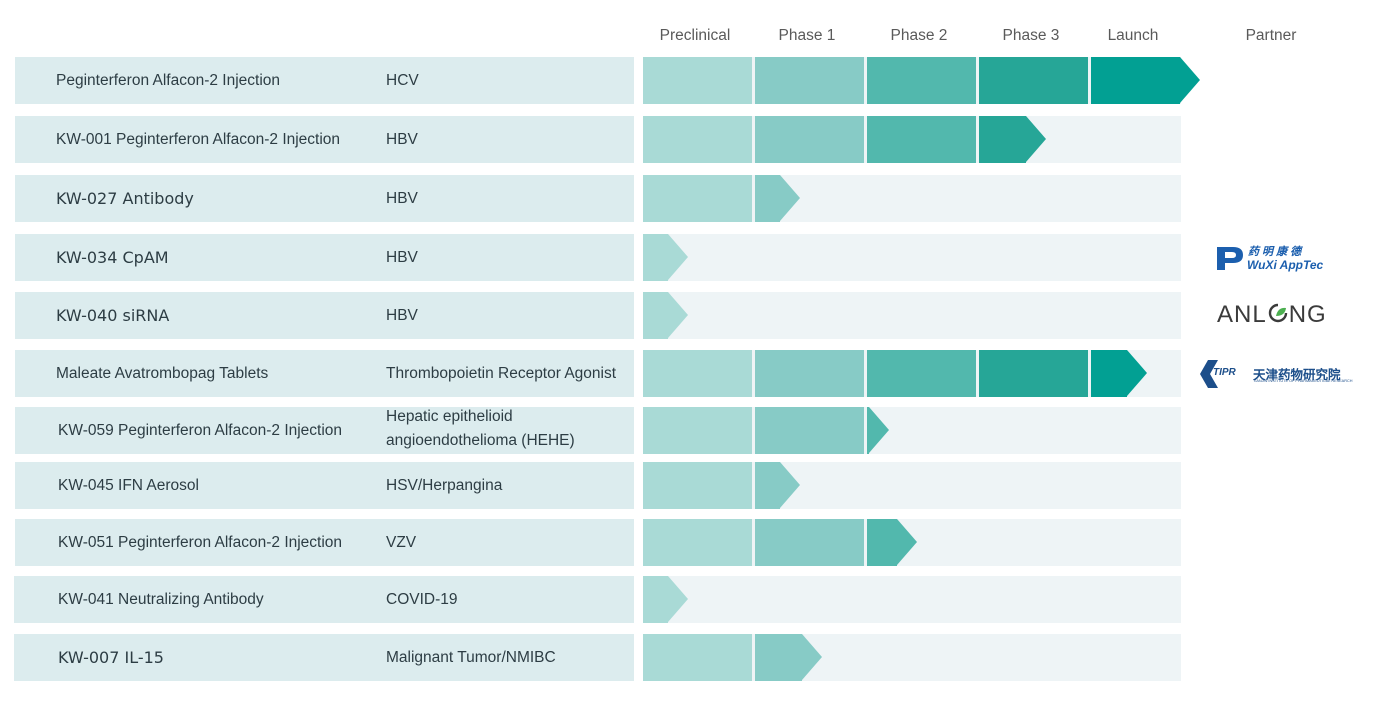  Describe the element at coordinates (1224, 372) in the screenshot. I see `partner-tipr-short: TIPR` at that location.